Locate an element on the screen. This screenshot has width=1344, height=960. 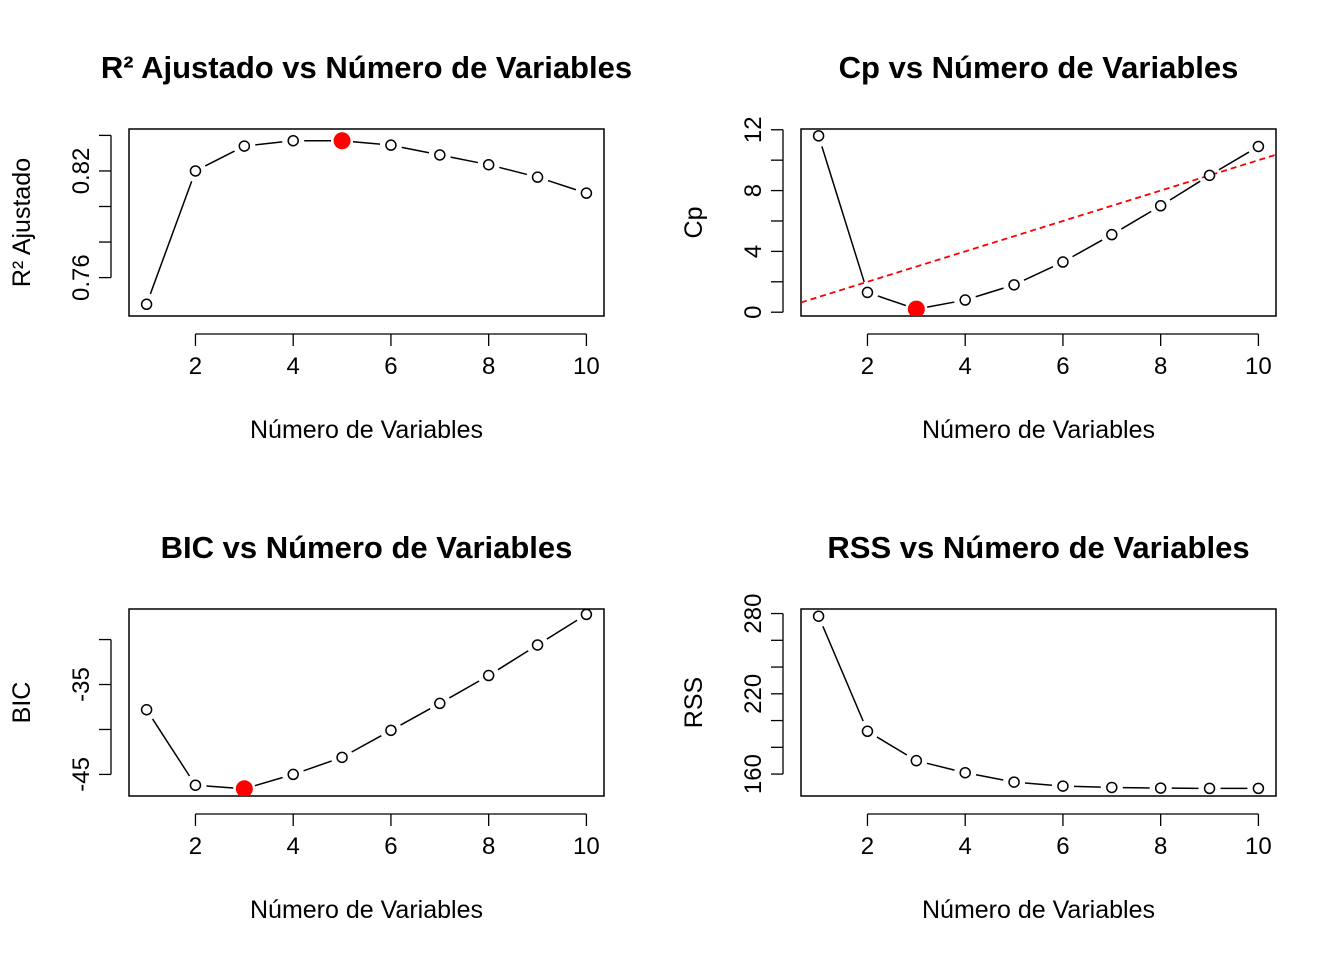
chart-title: R² Ajustado vs Número de Variables is located at coordinates (366, 67).